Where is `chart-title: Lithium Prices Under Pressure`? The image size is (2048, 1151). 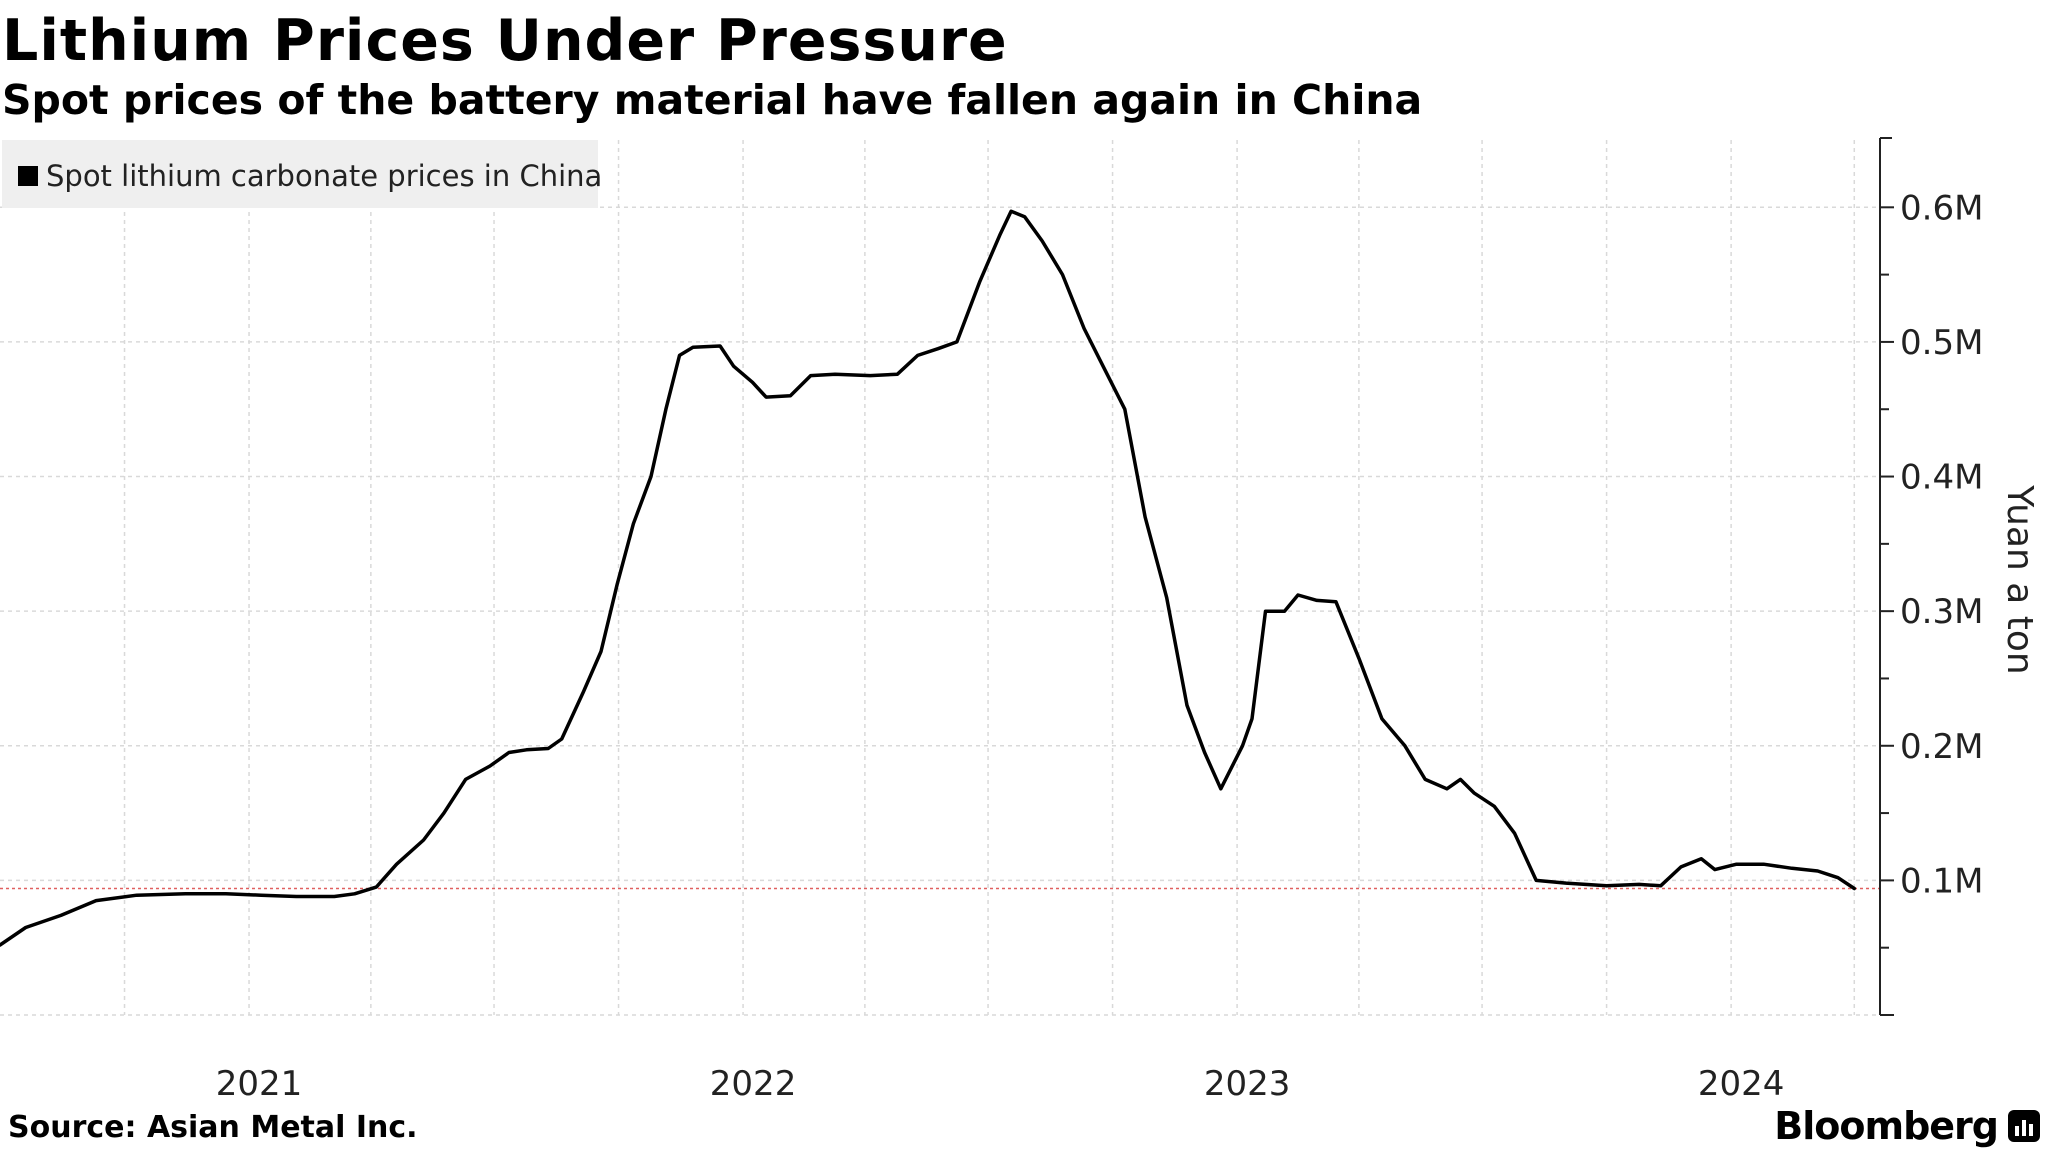 chart-title: Lithium Prices Under Pressure is located at coordinates (505, 41).